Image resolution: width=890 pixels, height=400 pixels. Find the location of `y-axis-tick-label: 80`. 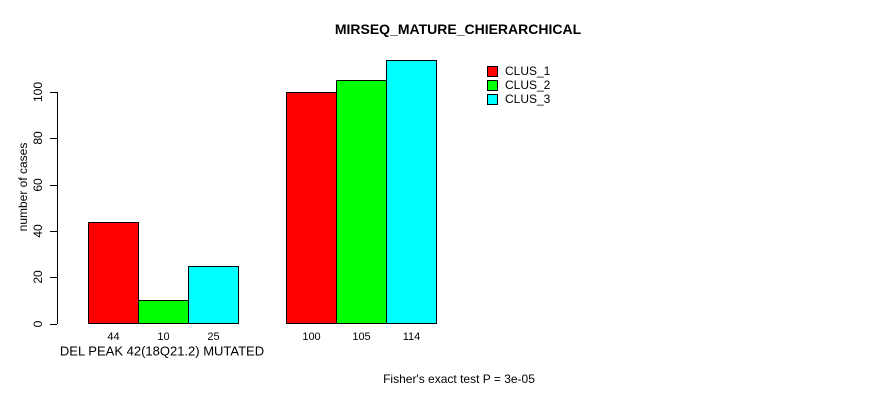

y-axis-tick-label: 80 is located at coordinates (38, 138).